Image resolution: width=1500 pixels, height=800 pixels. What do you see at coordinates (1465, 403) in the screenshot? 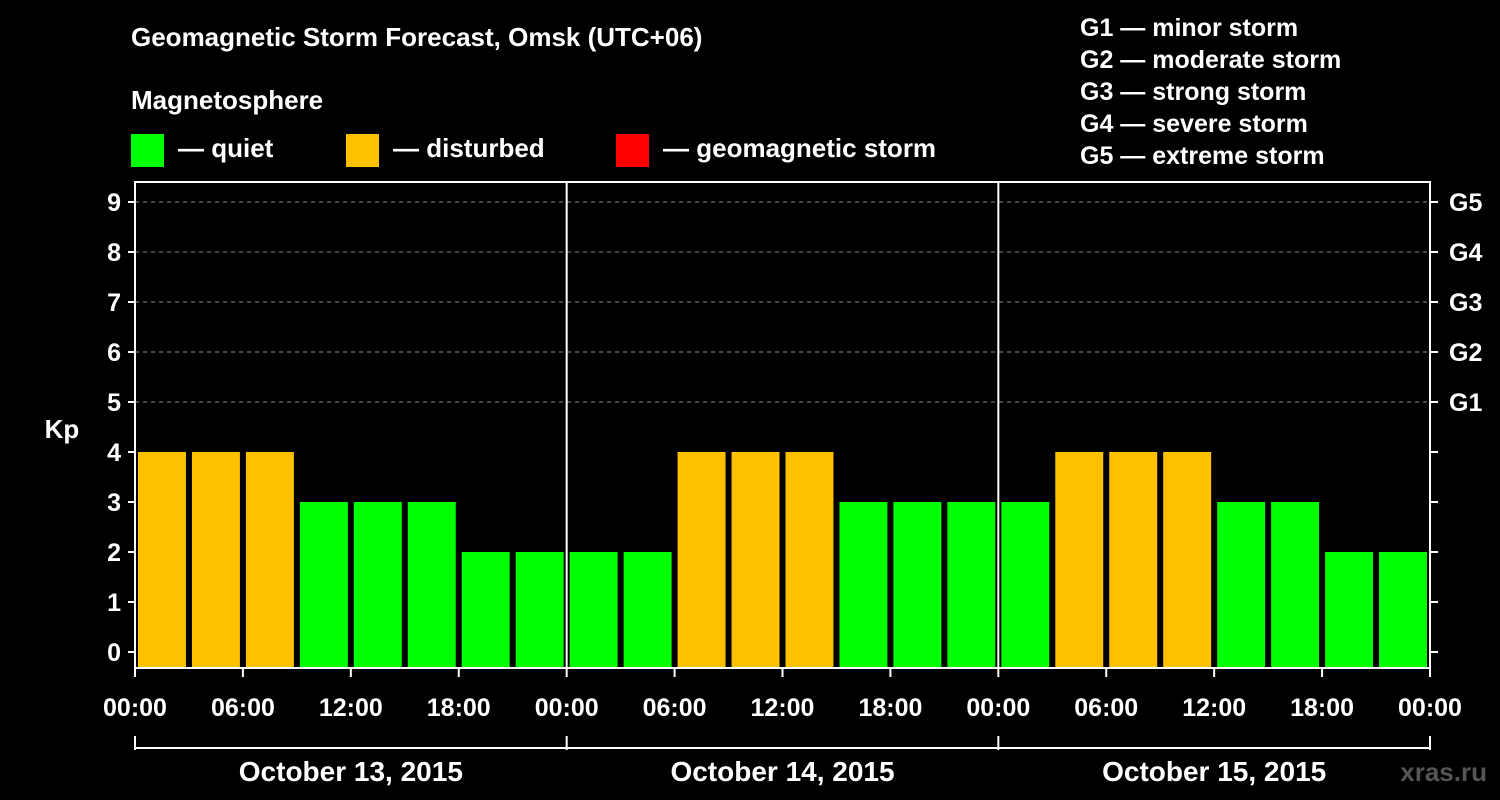
I see `g-axis-label-G1: G1` at bounding box center [1465, 403].